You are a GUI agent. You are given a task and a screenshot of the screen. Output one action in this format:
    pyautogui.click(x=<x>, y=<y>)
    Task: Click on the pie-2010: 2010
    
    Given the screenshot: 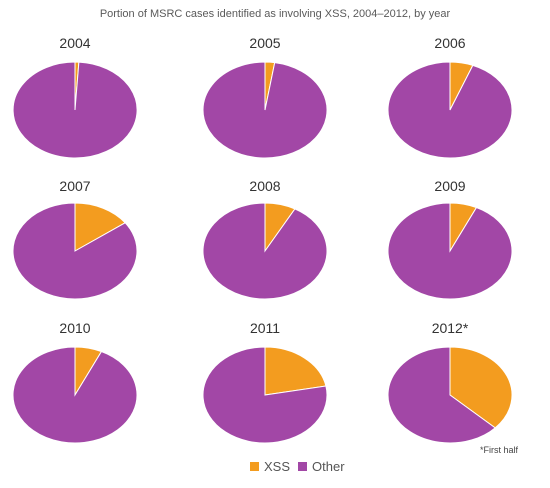 What is the action you would take?
    pyautogui.click(x=75, y=382)
    